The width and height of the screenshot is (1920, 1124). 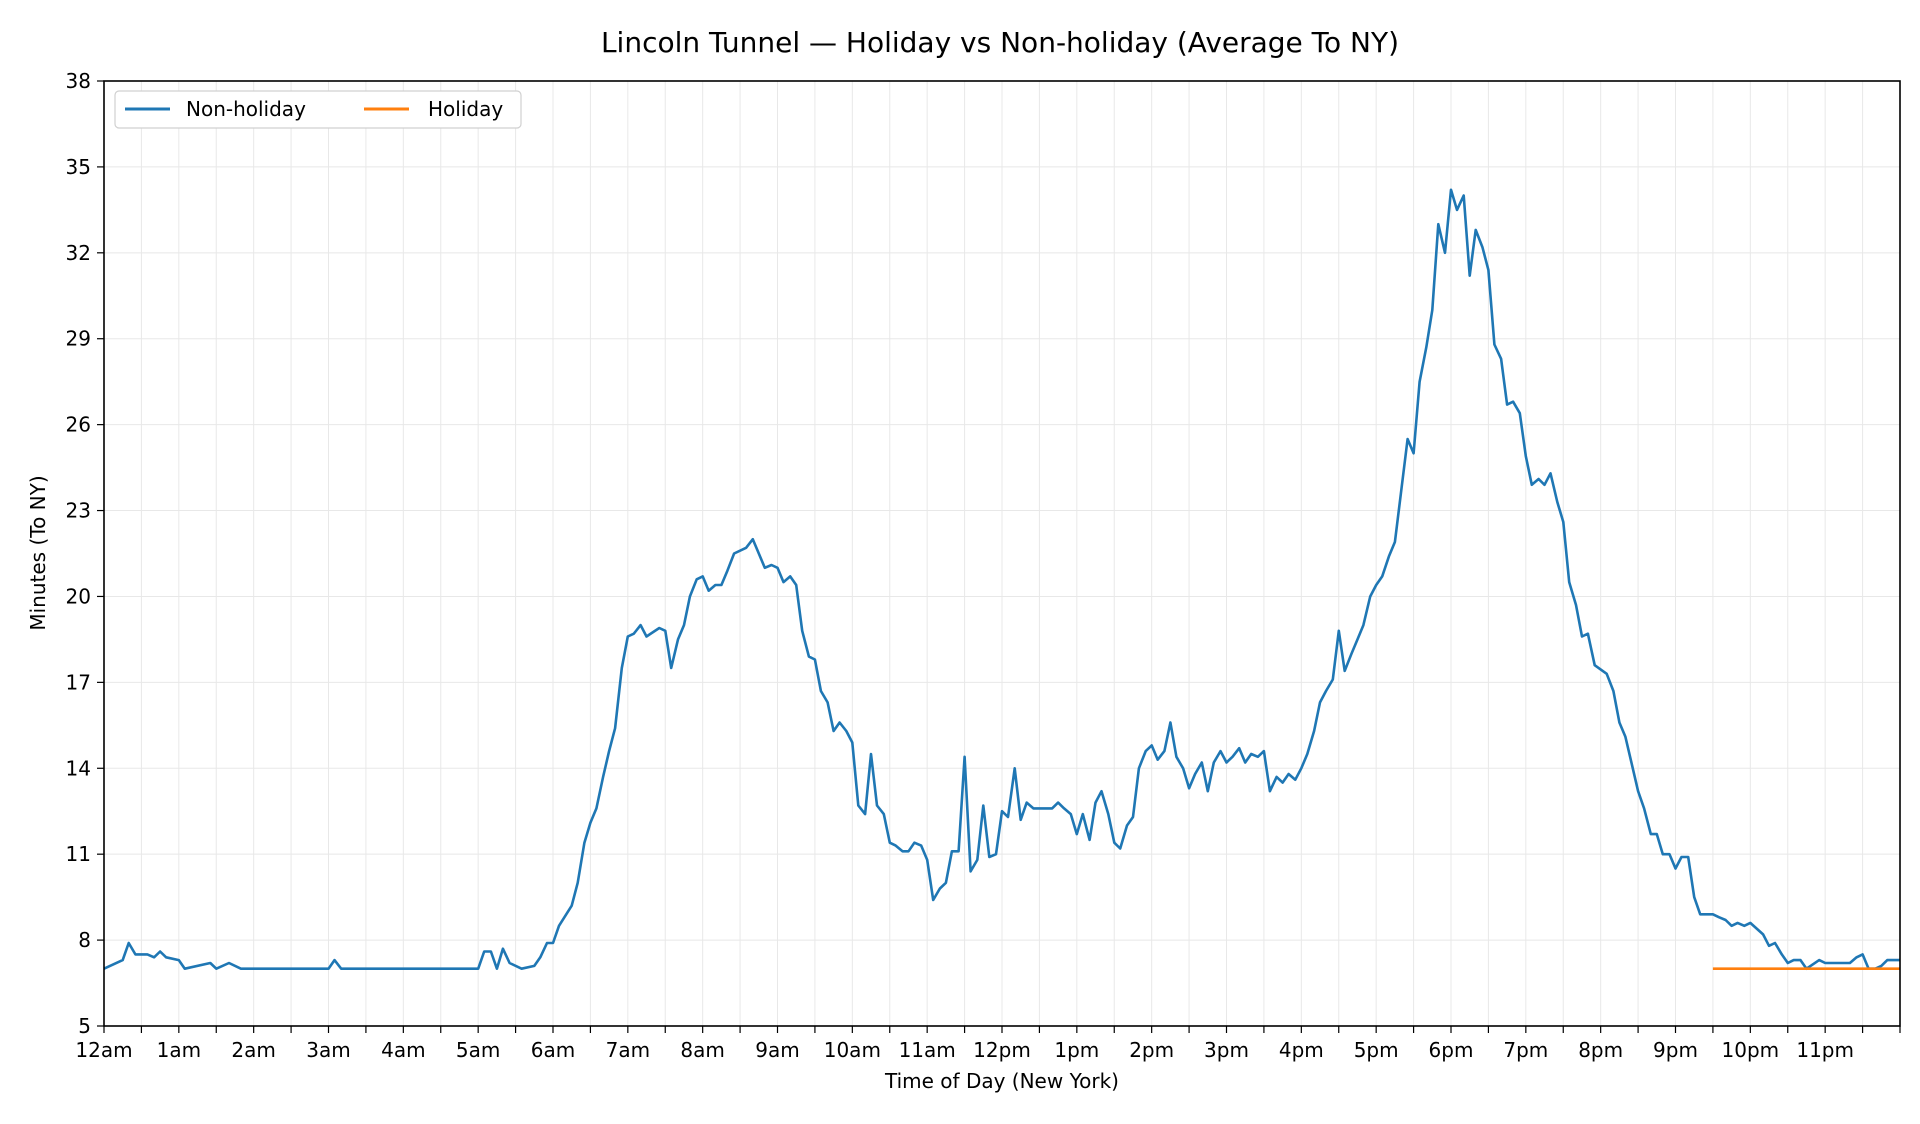 I want to click on x-tick-label: 2am, so click(x=253, y=1050).